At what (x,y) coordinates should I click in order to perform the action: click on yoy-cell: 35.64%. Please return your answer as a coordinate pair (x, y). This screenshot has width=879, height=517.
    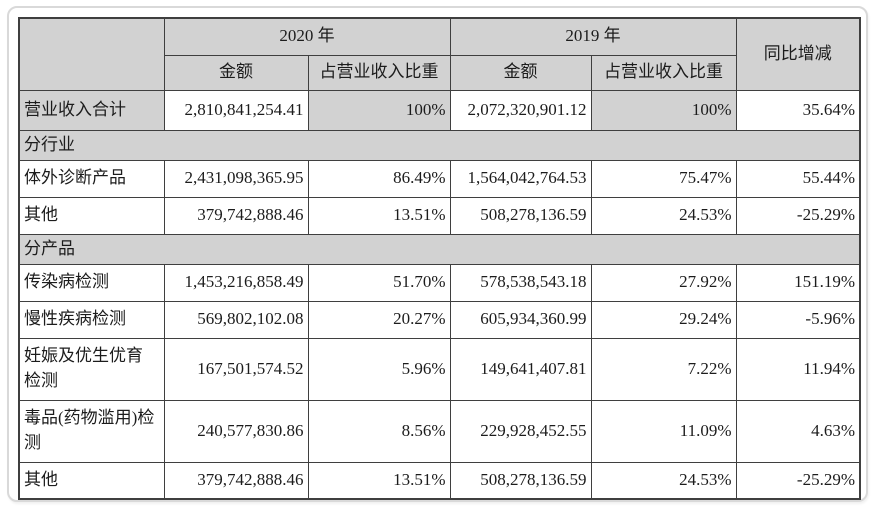
    Looking at the image, I should click on (798, 110).